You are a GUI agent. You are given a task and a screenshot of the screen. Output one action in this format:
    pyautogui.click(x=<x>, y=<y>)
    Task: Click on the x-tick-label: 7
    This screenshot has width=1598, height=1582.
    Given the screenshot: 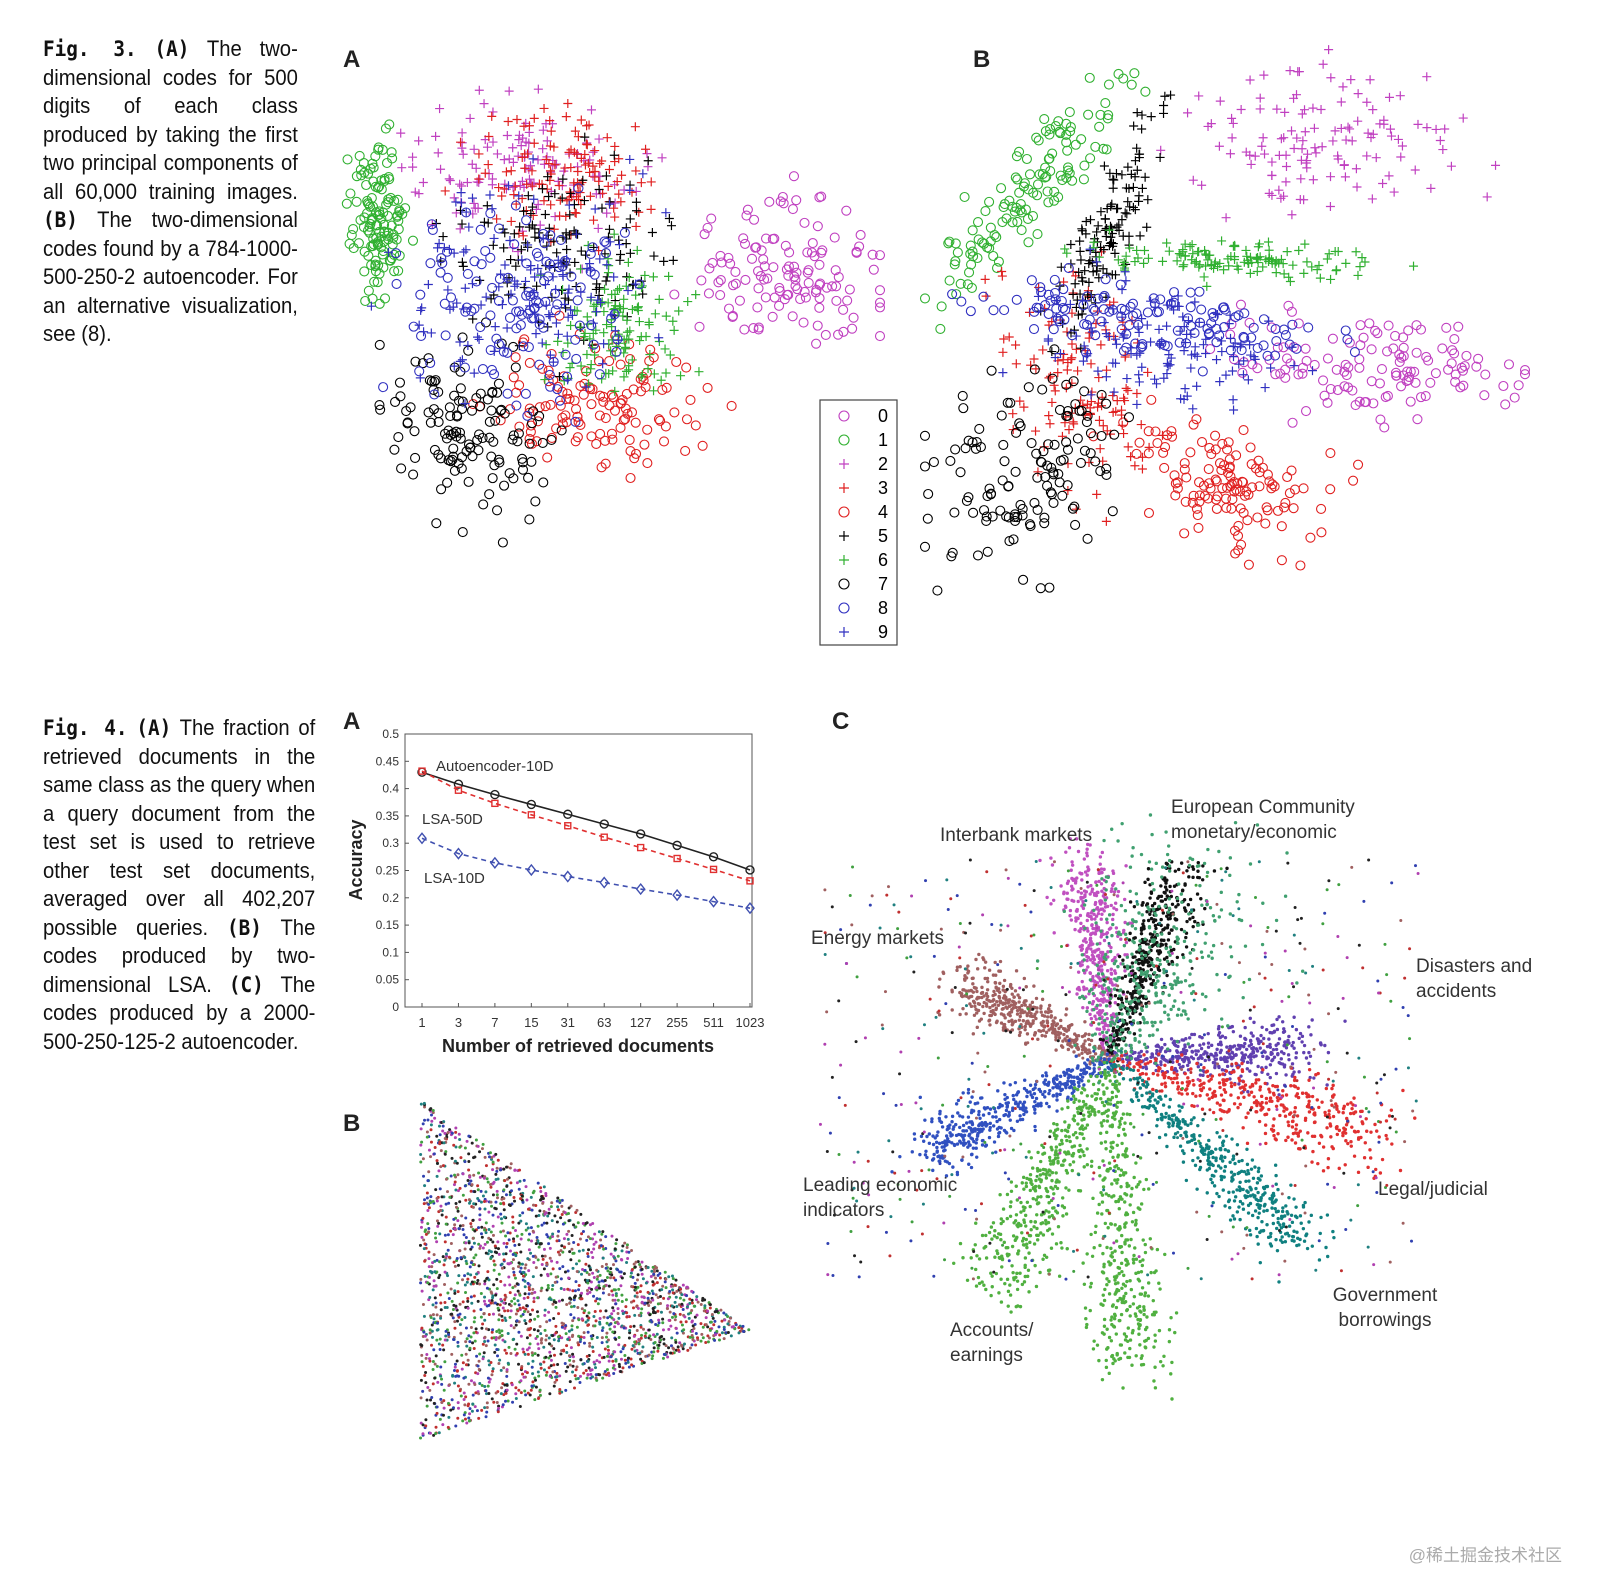 What is the action you would take?
    pyautogui.click(x=494, y=1022)
    